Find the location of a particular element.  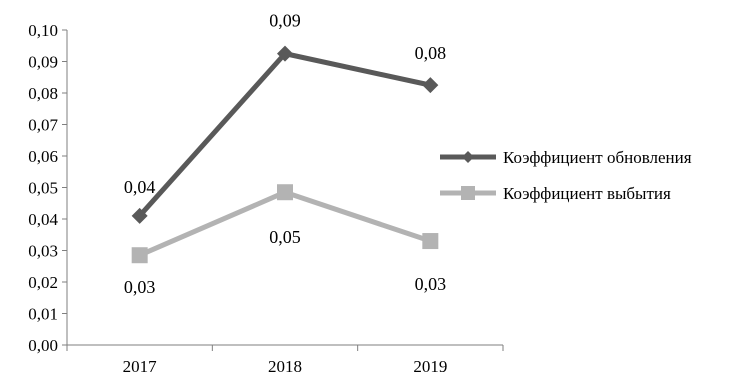

y-tick-label: 0,09 is located at coordinates (43, 62).